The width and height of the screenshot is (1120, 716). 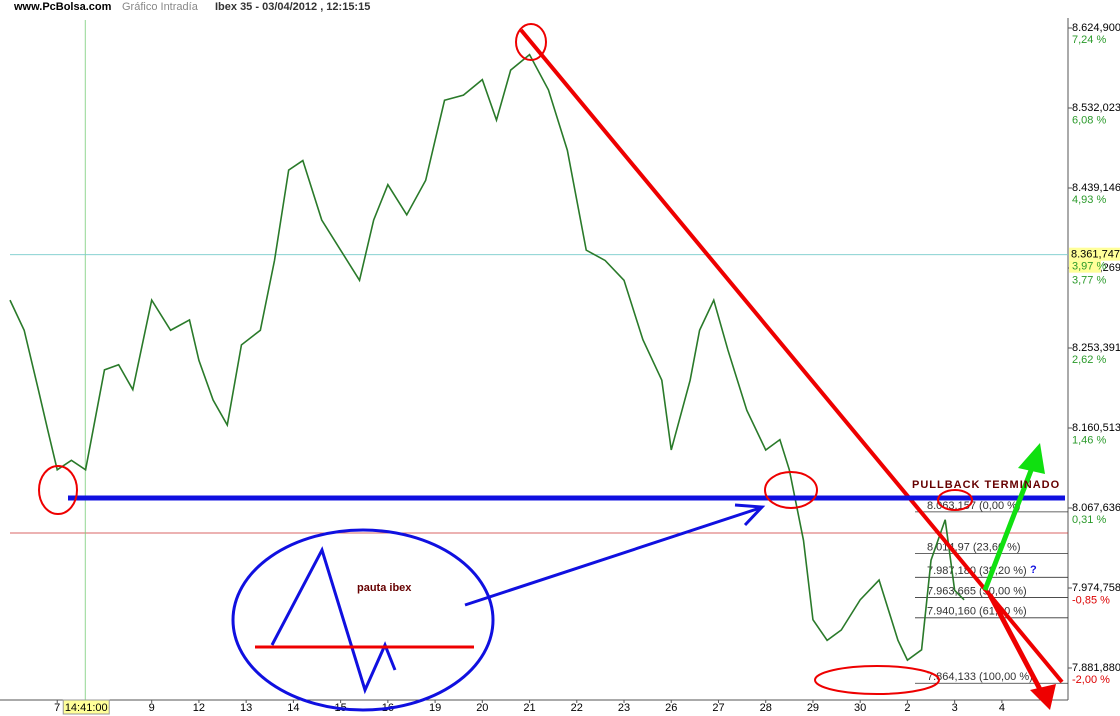 I want to click on y2-tick-label: 6,08 %, so click(x=1089, y=121).